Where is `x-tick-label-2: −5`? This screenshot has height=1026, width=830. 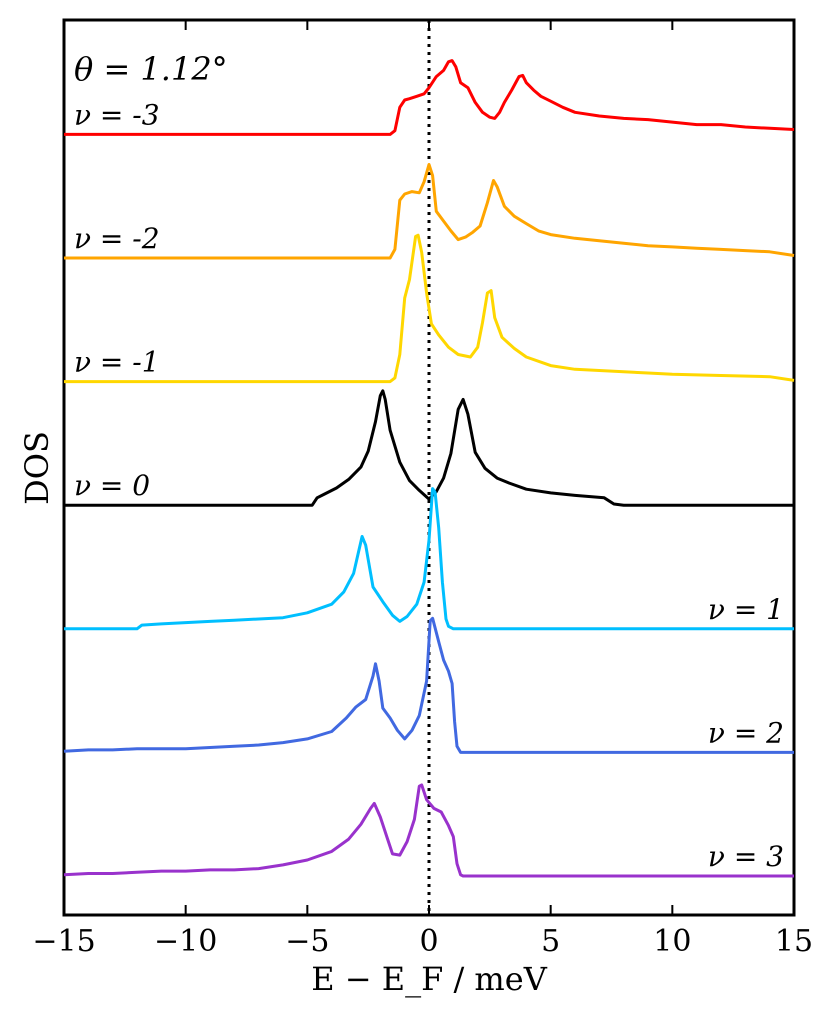
x-tick-label-2: −5 is located at coordinates (307, 941).